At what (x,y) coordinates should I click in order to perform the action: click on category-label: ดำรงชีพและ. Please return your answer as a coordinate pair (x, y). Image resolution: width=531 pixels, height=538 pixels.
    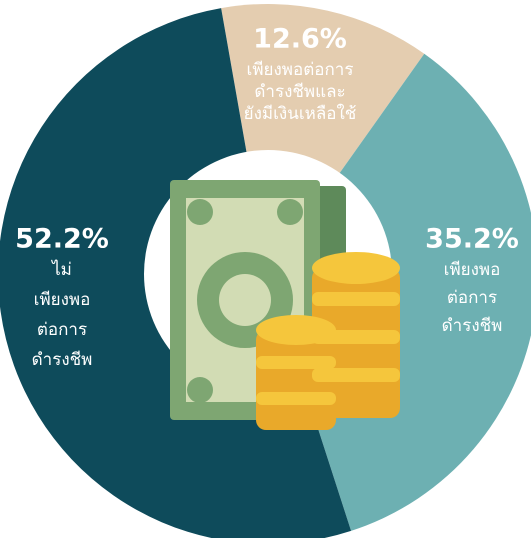
    Looking at the image, I should click on (299, 92).